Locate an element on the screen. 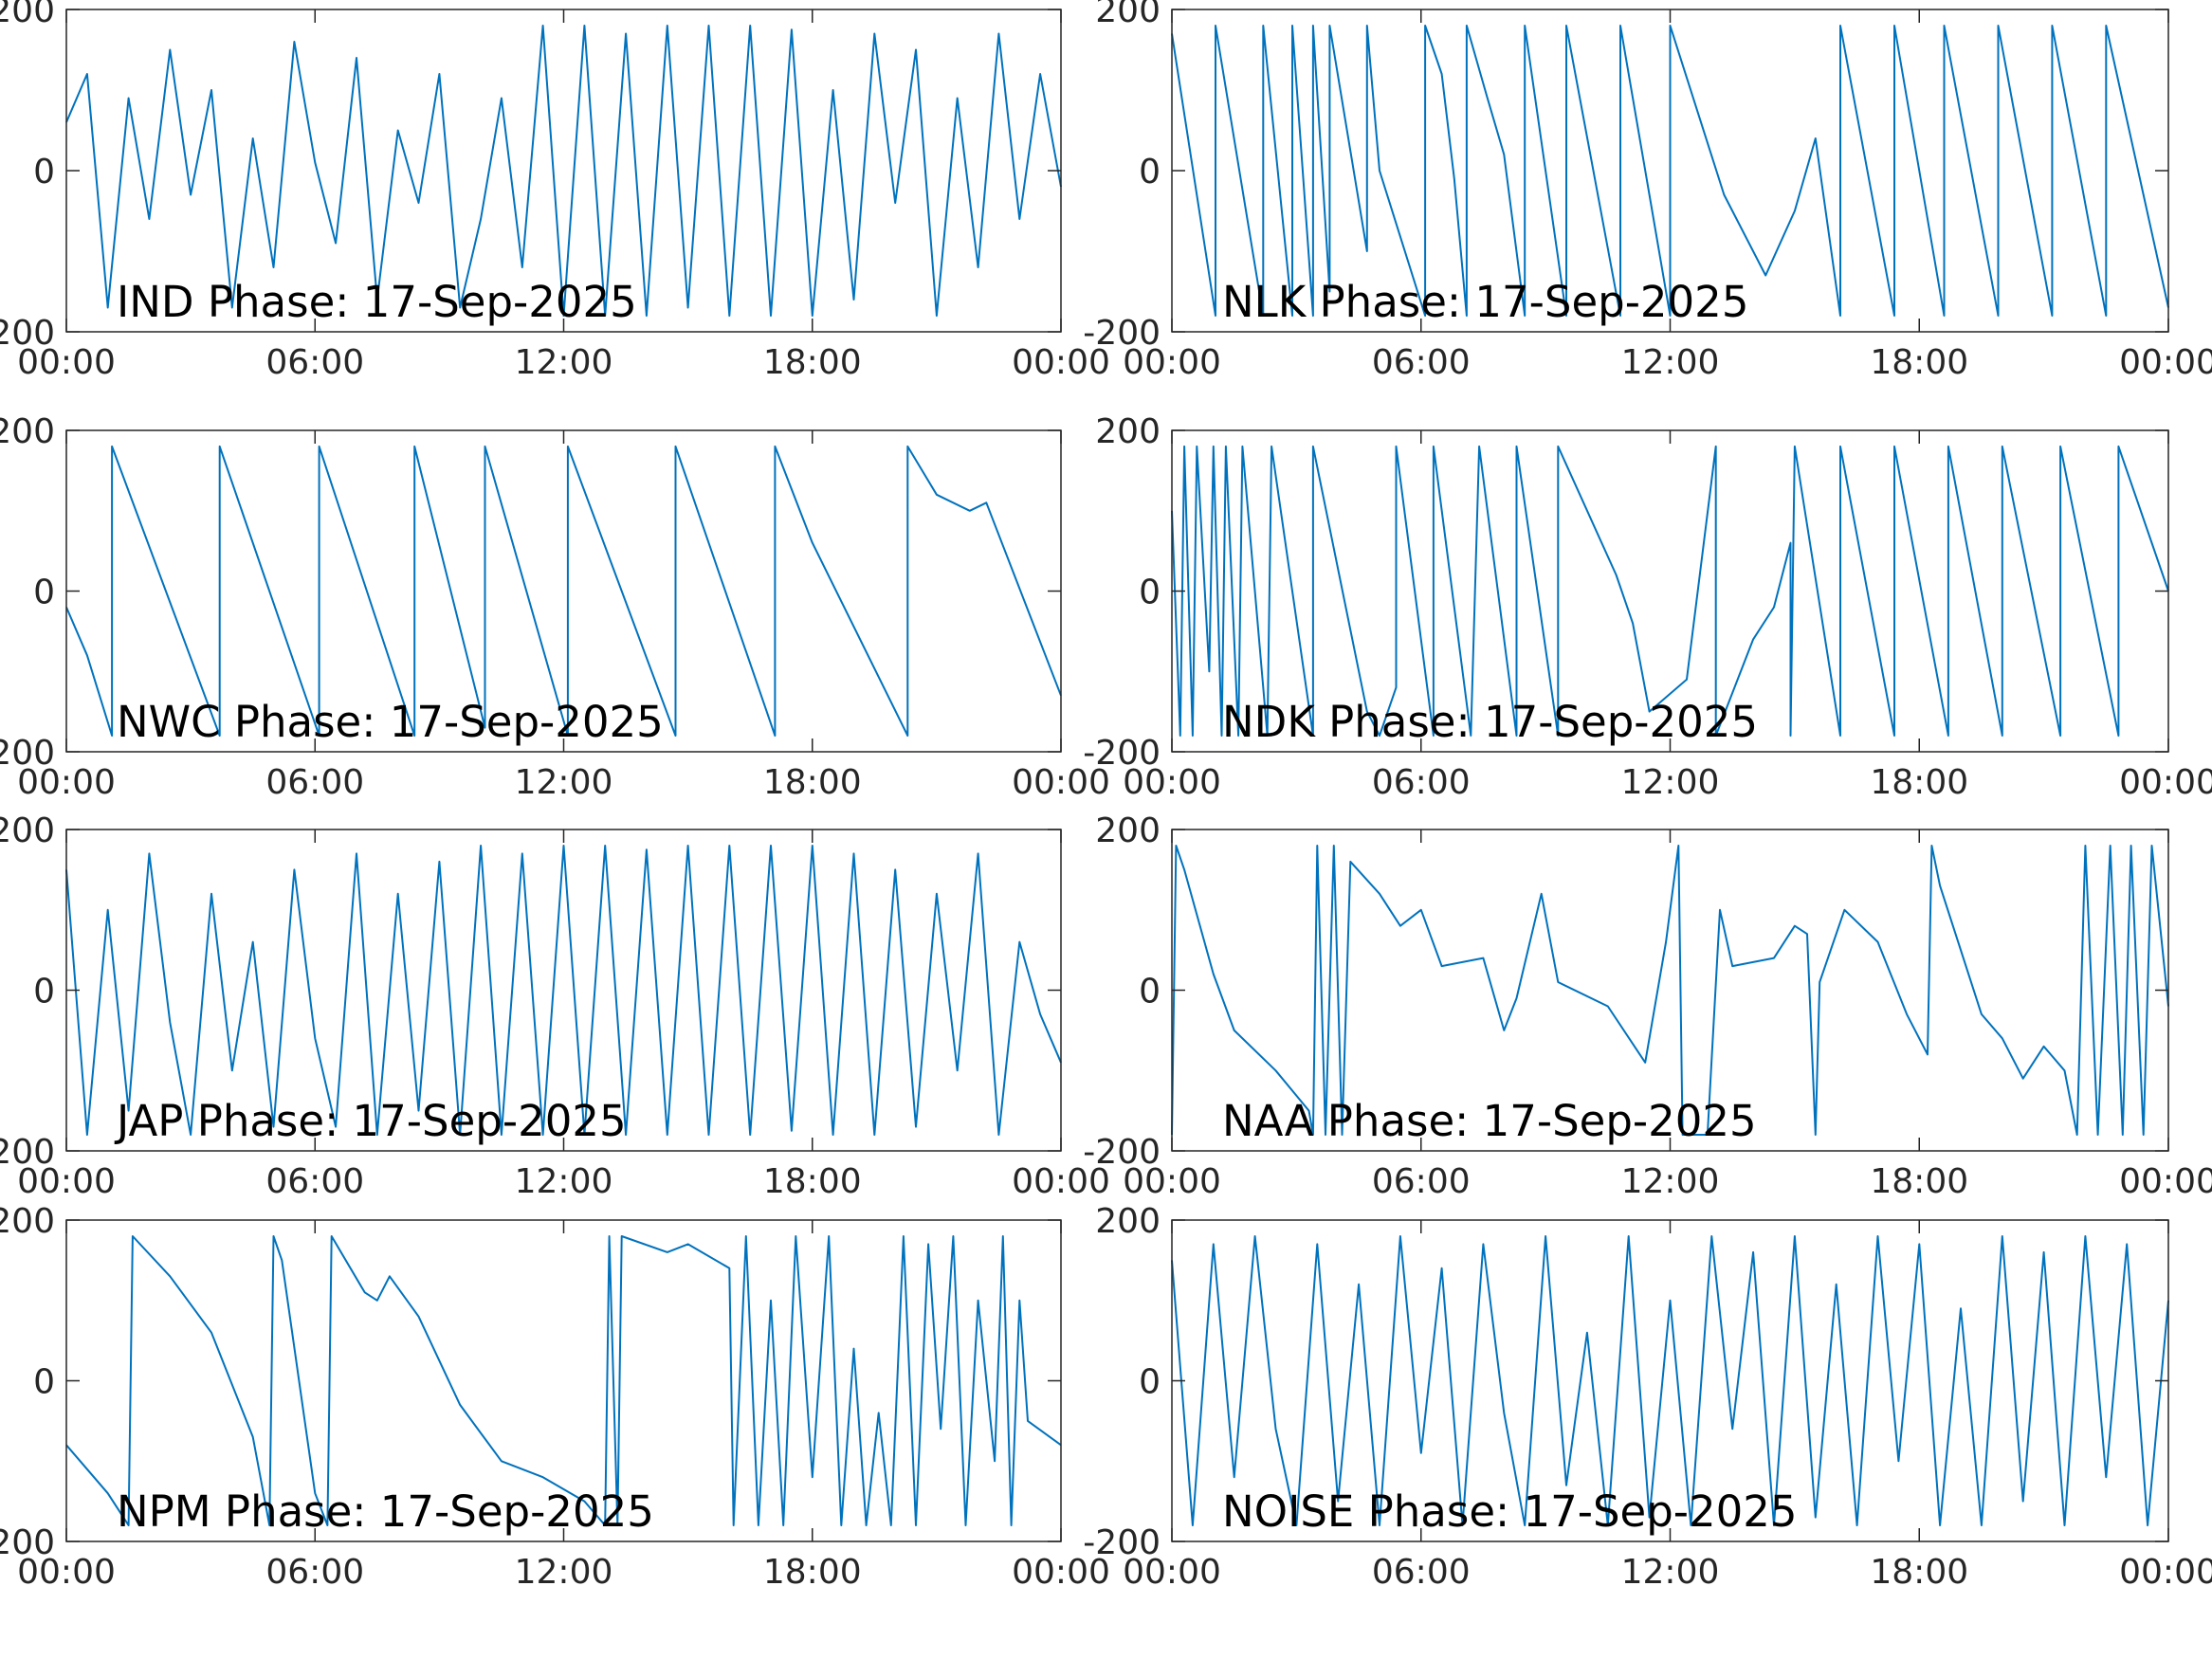  annotation: NPM Phase: 17-Sep-2025 is located at coordinates (385, 1511).